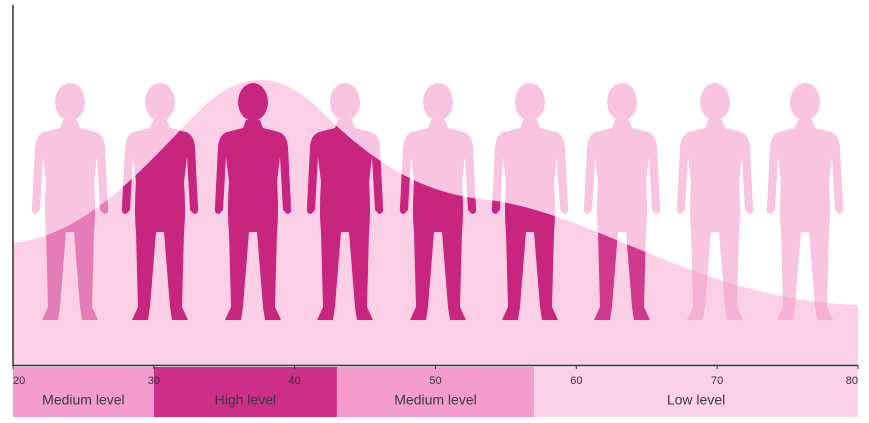  Describe the element at coordinates (852, 381) in the screenshot. I see `x-tick-label: 80` at that location.